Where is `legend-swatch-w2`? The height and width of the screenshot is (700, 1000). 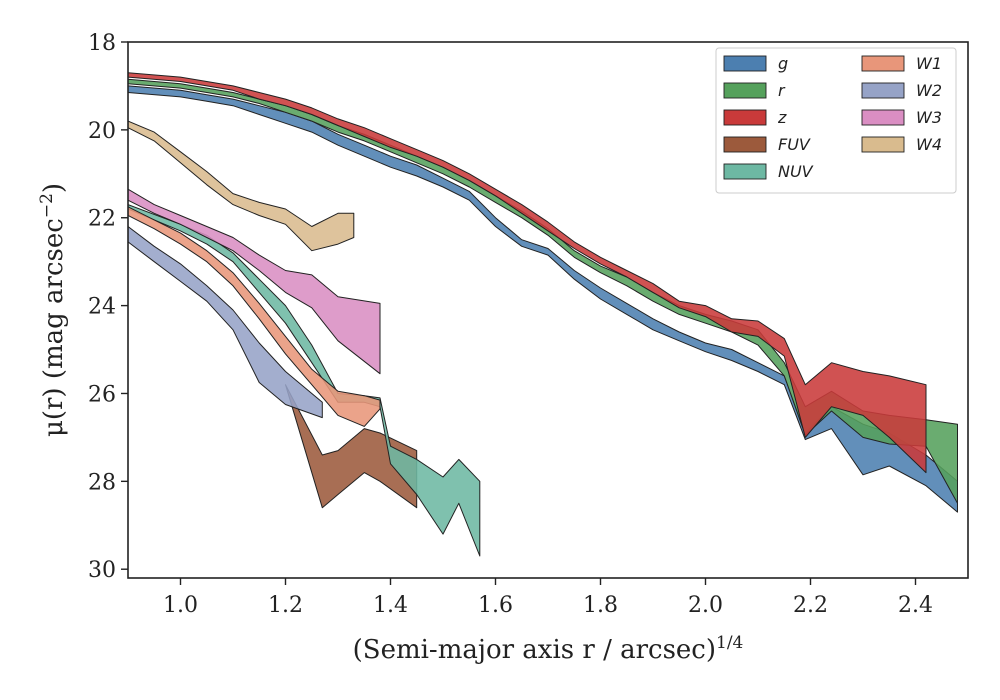
legend-swatch-w2 is located at coordinates (883, 90).